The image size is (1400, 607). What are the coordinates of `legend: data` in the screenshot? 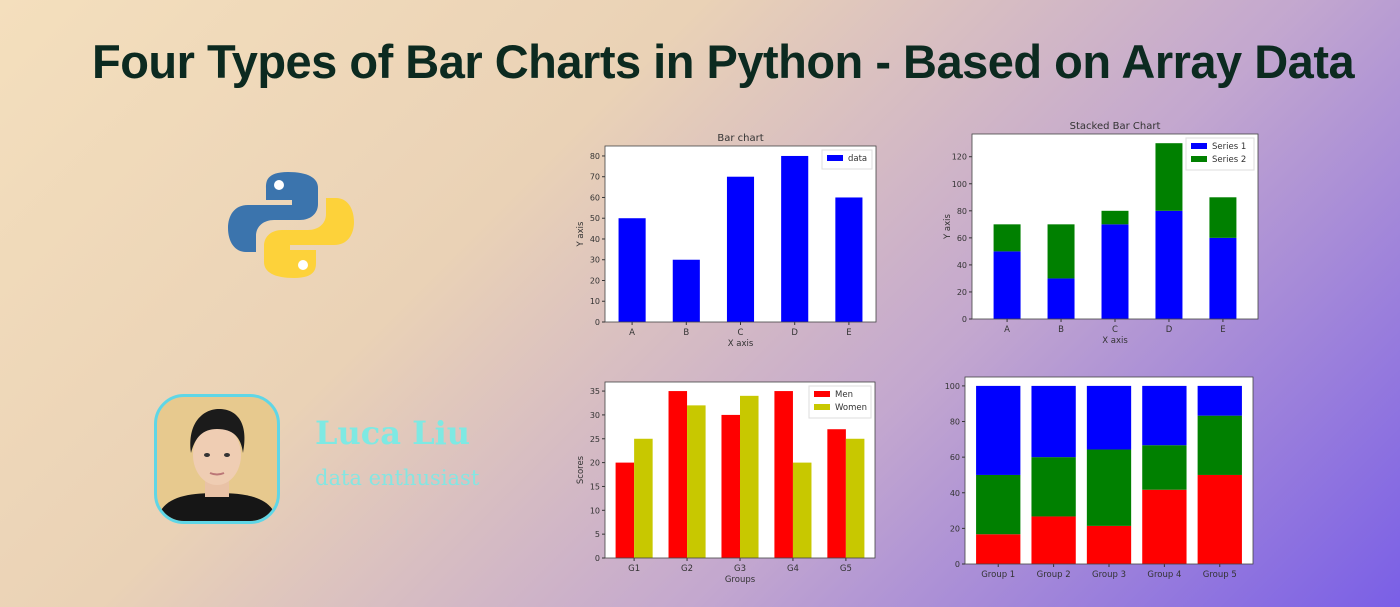 It's located at (847, 159).